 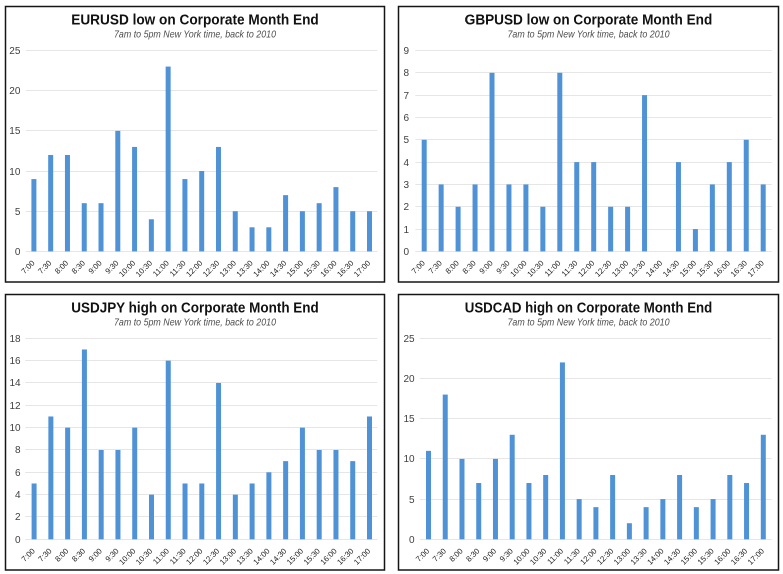 I want to click on svg-text:GBPUSD low on Corporate Month: GBPUSD low on Corporate Month End, so click(x=589, y=21).